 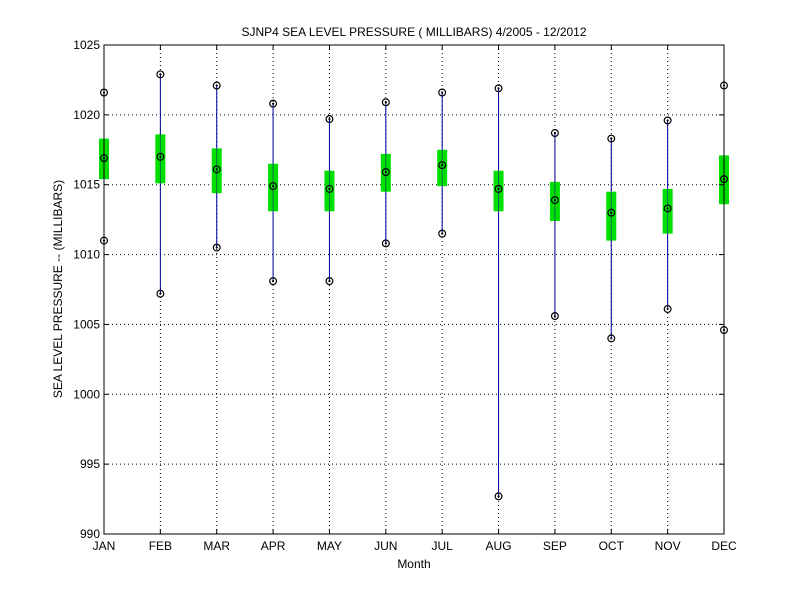 I want to click on mean-marker-oct, so click(x=611, y=212).